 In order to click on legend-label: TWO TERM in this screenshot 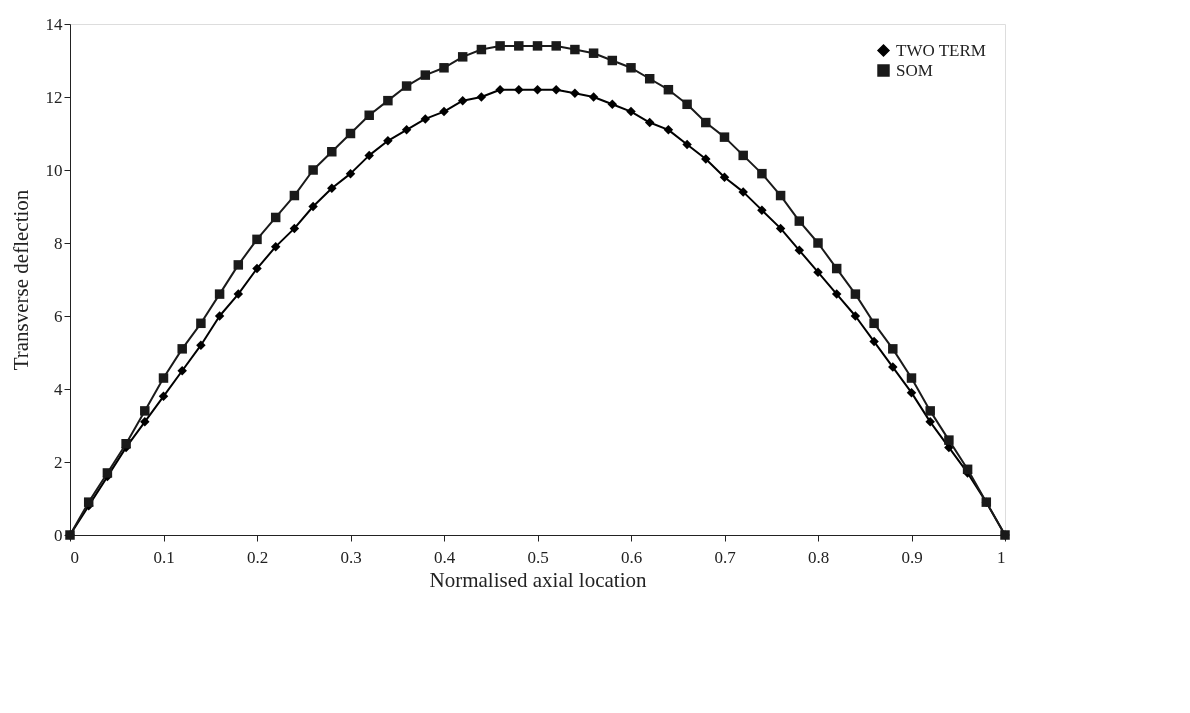, I will do `click(941, 50)`.